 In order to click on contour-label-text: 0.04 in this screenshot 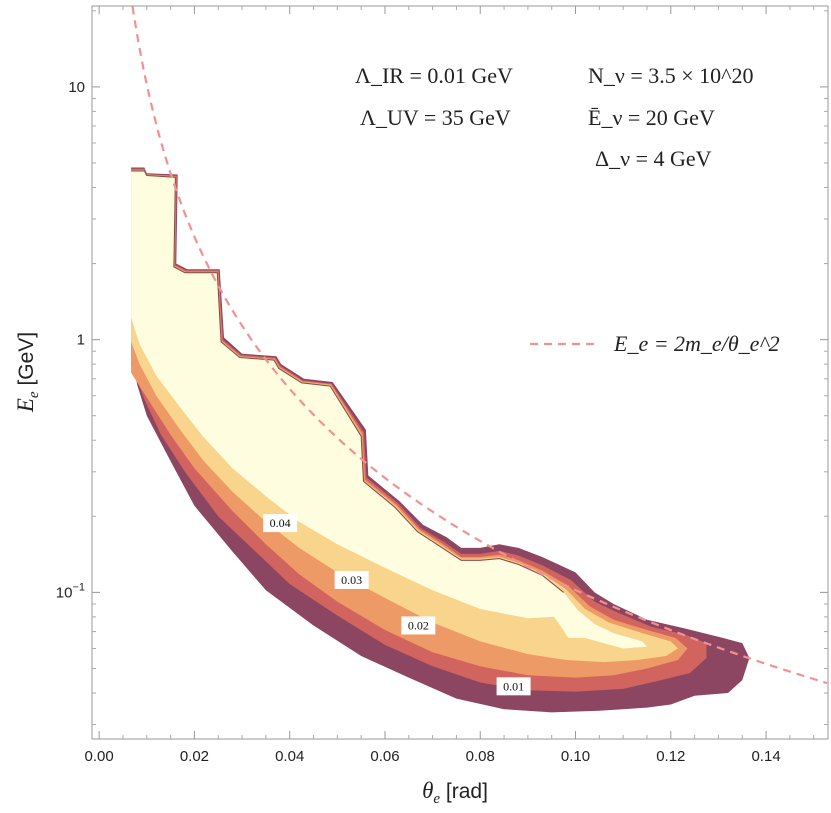, I will do `click(280, 523)`.